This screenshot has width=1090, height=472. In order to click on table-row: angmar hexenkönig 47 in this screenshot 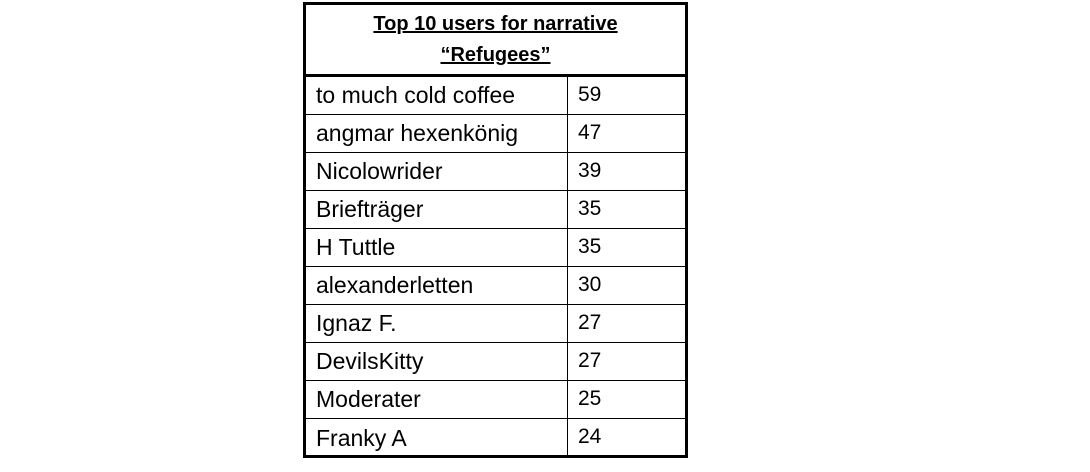, I will do `click(495, 134)`.